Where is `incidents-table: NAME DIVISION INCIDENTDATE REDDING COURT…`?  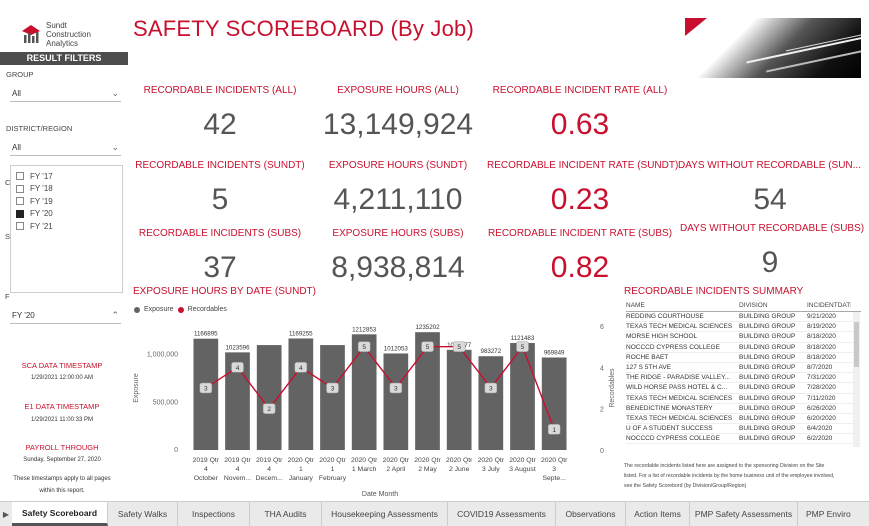 incidents-table: NAME DIVISION INCIDENTDATE REDDING COURT… is located at coordinates (743, 374).